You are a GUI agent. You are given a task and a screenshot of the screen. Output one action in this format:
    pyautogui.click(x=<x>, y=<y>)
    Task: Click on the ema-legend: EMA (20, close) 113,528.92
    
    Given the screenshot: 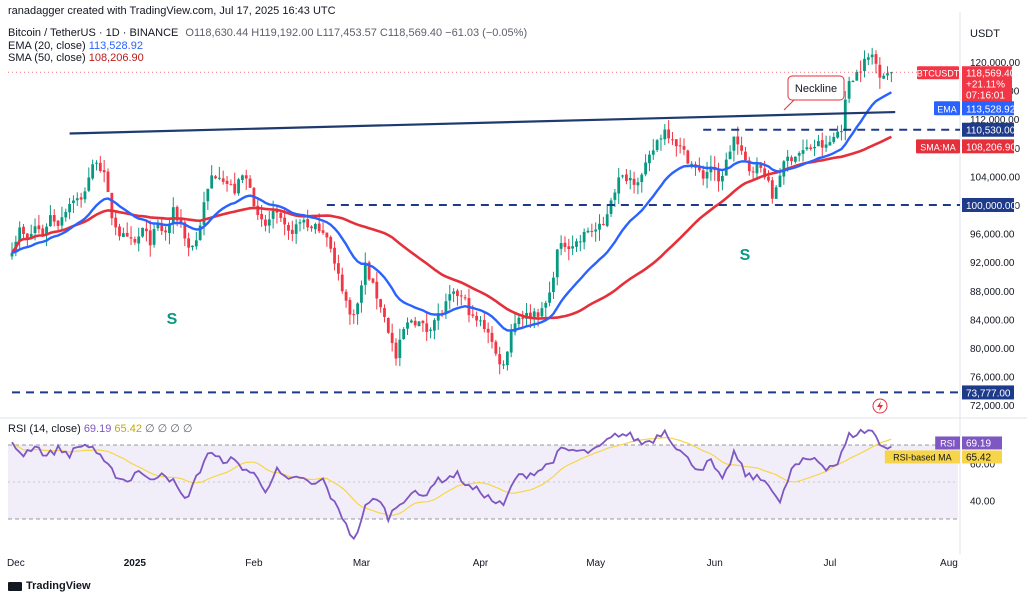 What is the action you would take?
    pyautogui.click(x=75, y=46)
    